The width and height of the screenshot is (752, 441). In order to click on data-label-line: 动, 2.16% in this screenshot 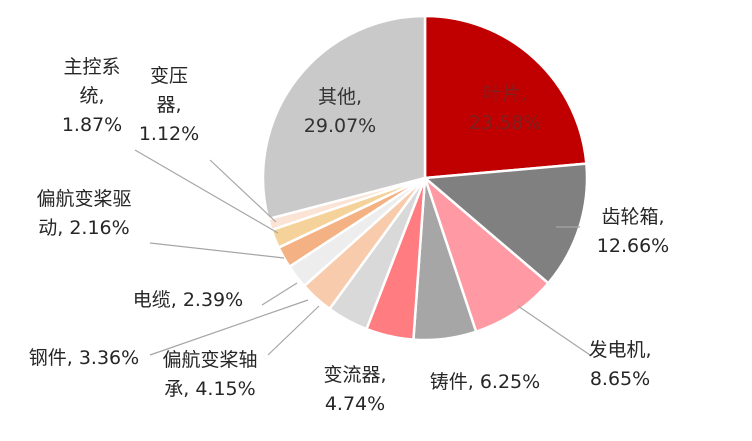, I will do `click(83, 228)`.